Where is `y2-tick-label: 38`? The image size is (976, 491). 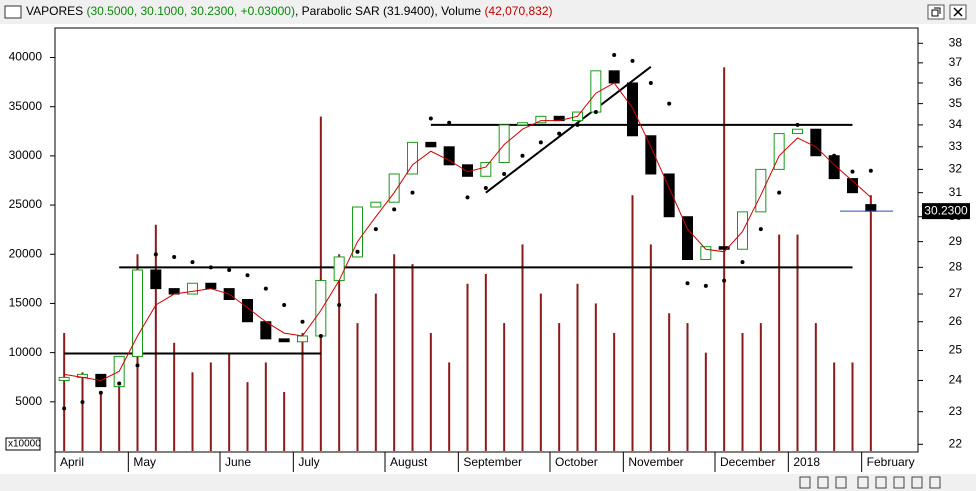
y2-tick-label: 38 is located at coordinates (956, 42).